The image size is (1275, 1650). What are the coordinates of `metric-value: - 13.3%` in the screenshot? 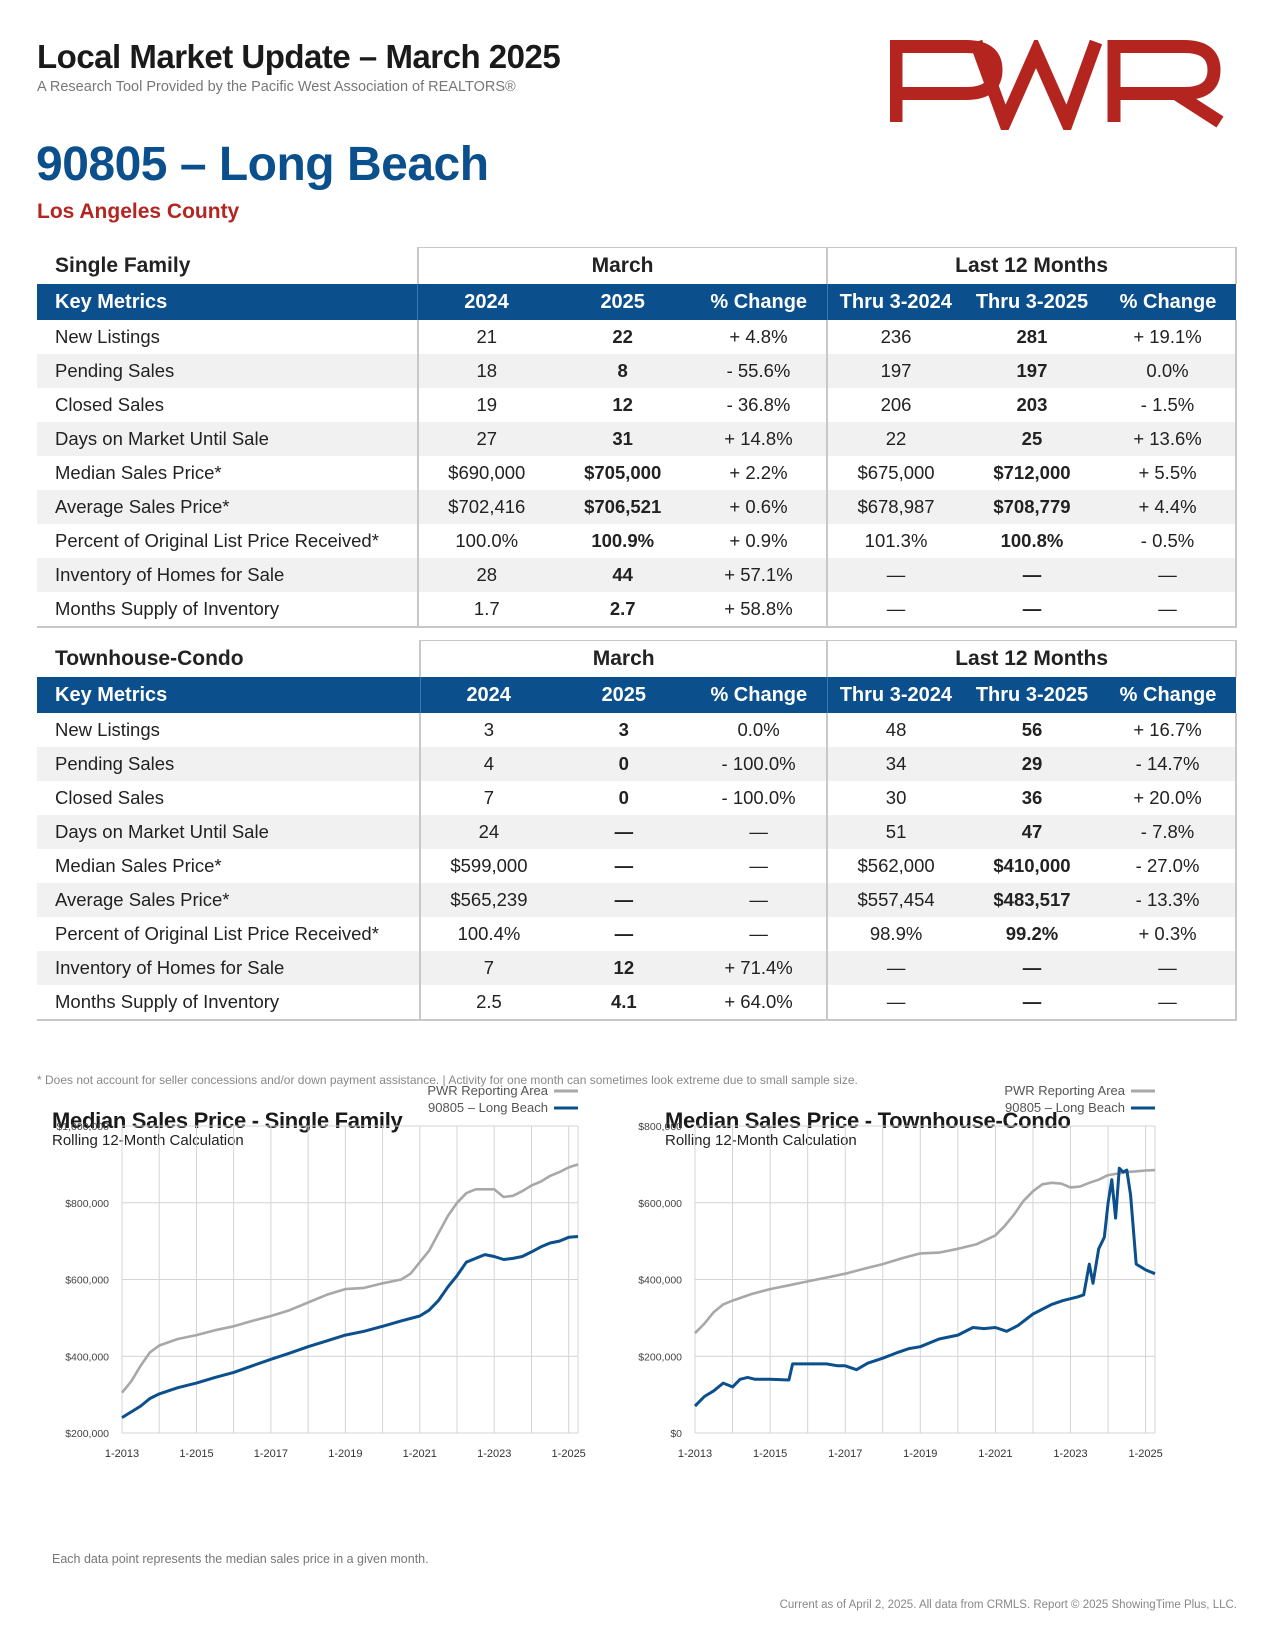 It's located at (1168, 900).